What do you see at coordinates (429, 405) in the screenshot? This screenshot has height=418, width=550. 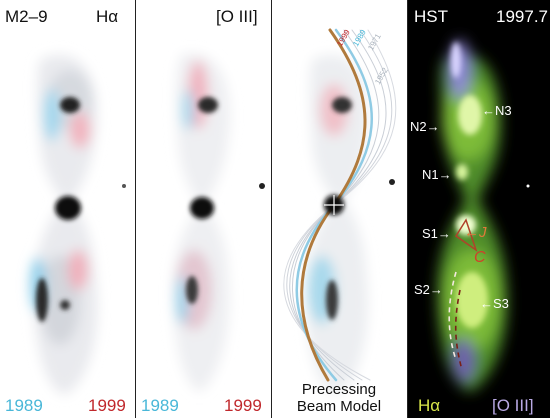 I see `hst-filter-halpha: Hα` at bounding box center [429, 405].